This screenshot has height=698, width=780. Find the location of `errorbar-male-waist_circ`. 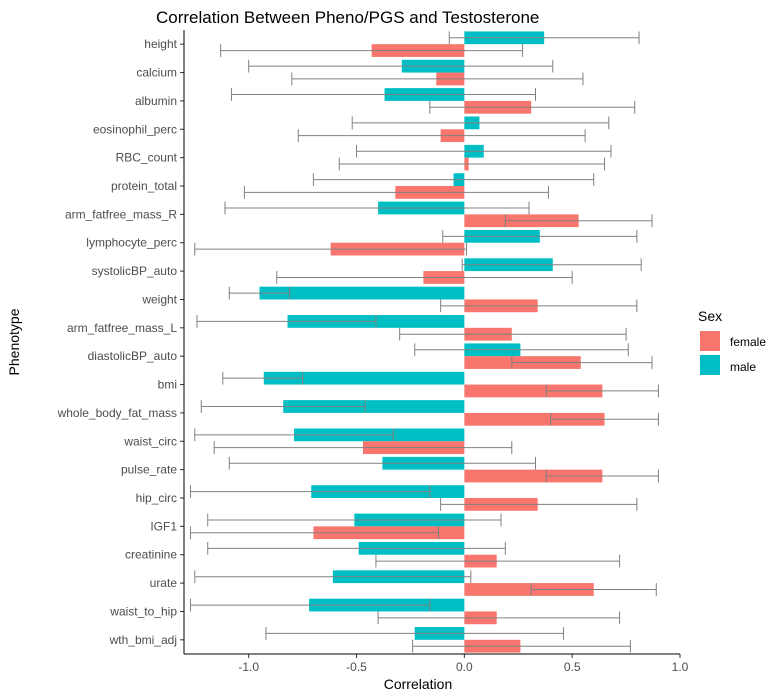

errorbar-male-waist_circ is located at coordinates (294, 435).